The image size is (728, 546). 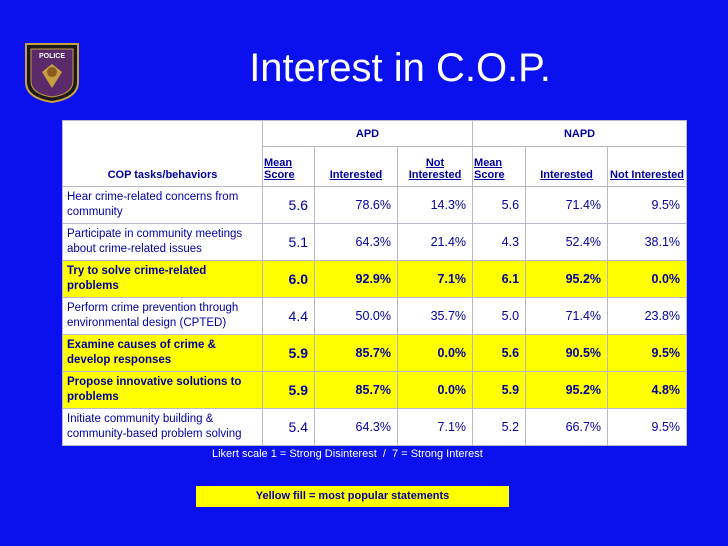 What do you see at coordinates (352, 496) in the screenshot?
I see `legend: Yellow fill = most popular statements` at bounding box center [352, 496].